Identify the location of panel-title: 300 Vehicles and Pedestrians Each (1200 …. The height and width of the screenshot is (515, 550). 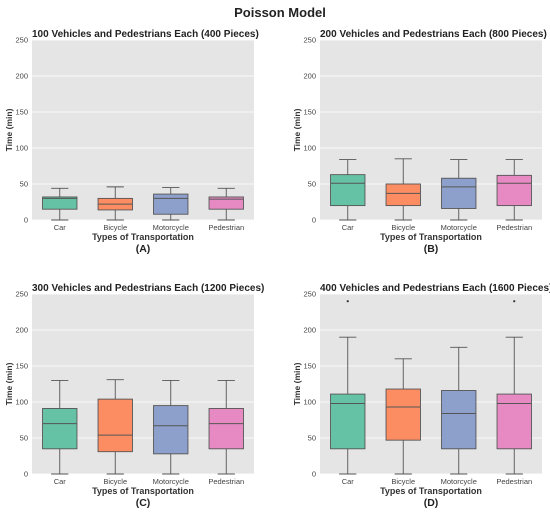
(148, 288).